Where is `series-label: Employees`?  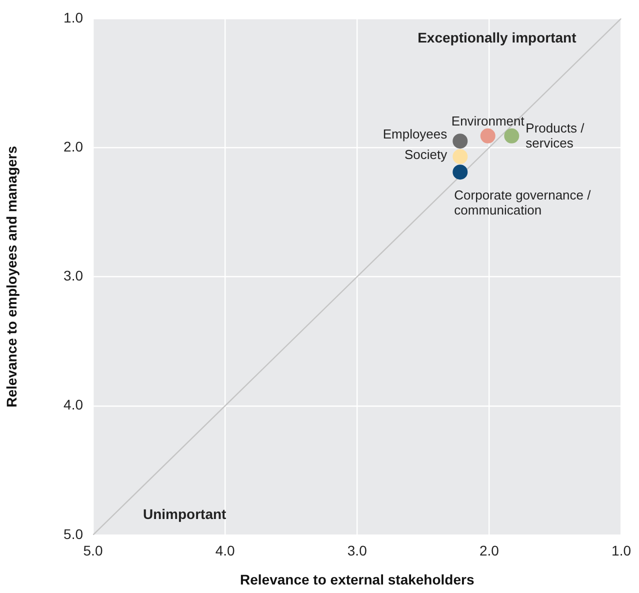
series-label: Employees is located at coordinates (415, 134).